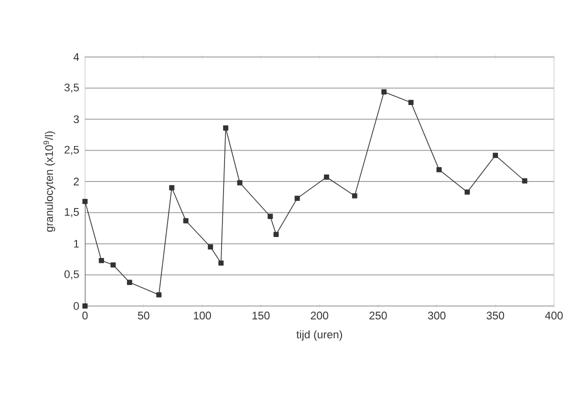 The width and height of the screenshot is (580, 416). I want to click on y-tick-label: 0,5, so click(71, 275).